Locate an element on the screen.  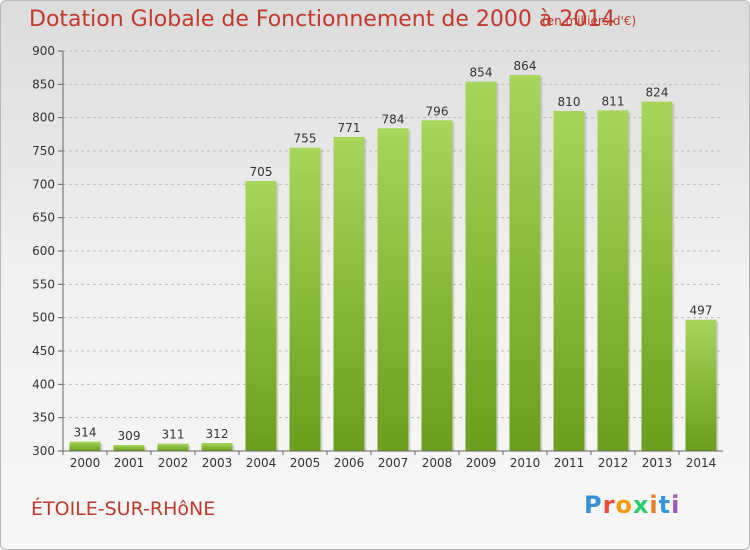
x-tick-label-2007: 2007 is located at coordinates (393, 463).